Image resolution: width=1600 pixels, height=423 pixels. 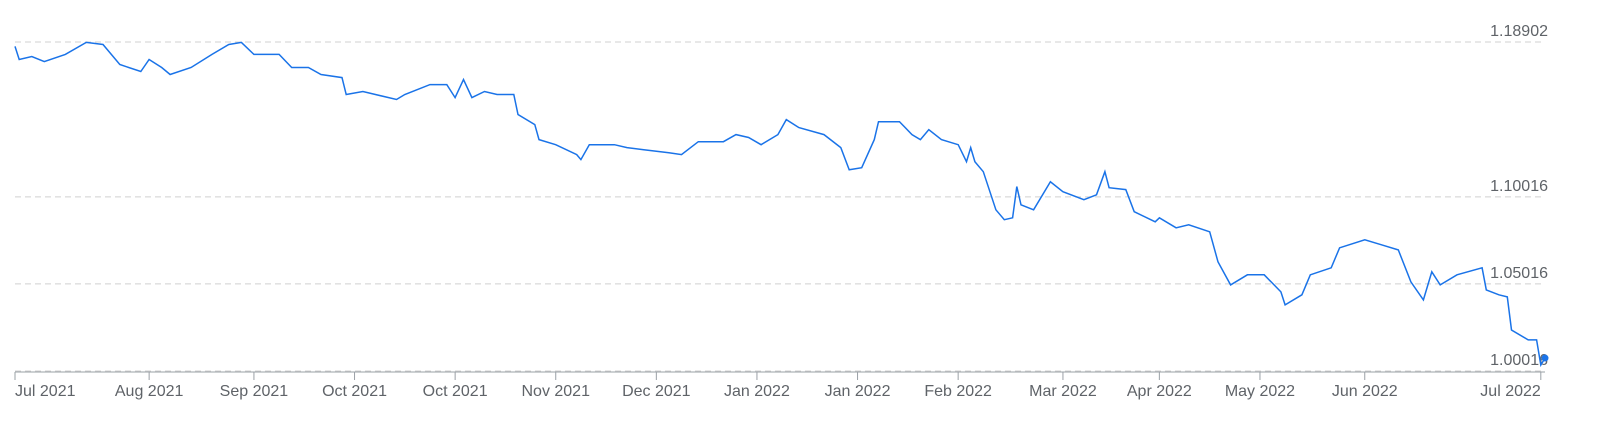 What do you see at coordinates (656, 391) in the screenshot?
I see `x-tick-label: Dec 2021` at bounding box center [656, 391].